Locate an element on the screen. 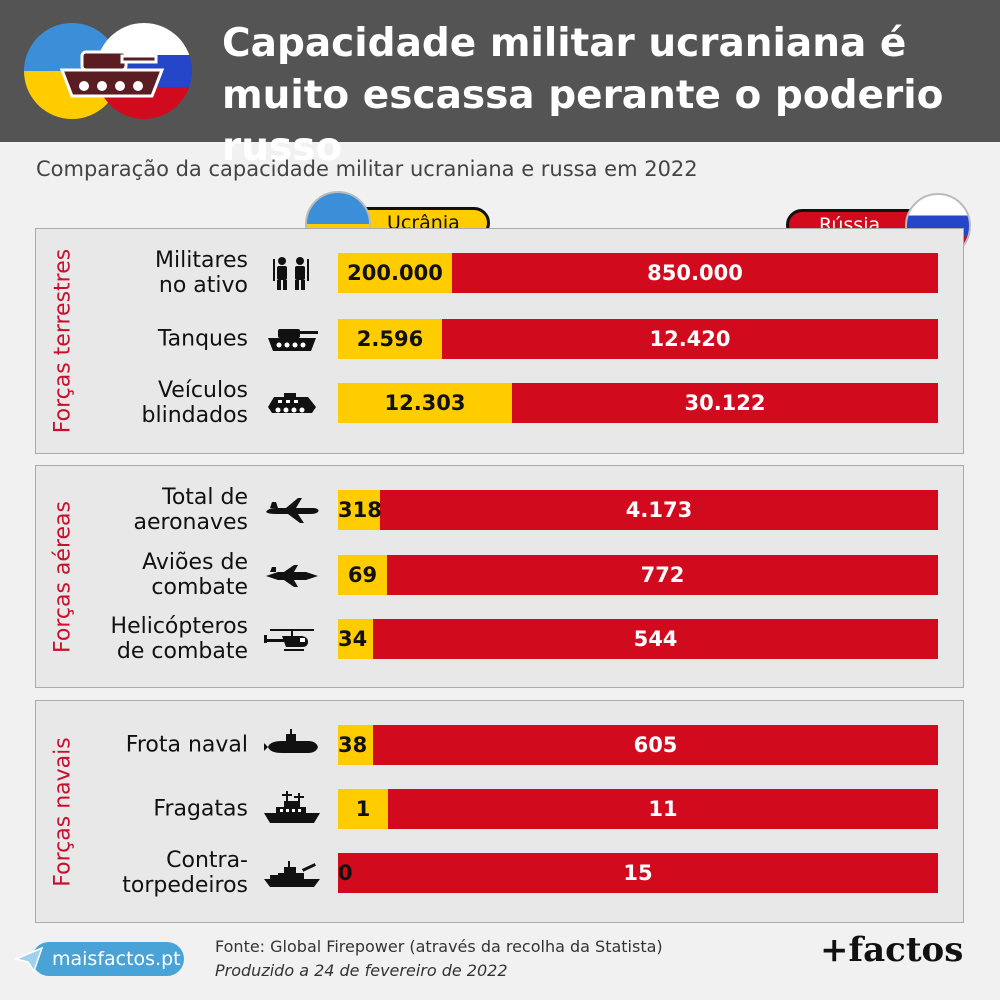  value-ukraine: 0 is located at coordinates (345, 873).